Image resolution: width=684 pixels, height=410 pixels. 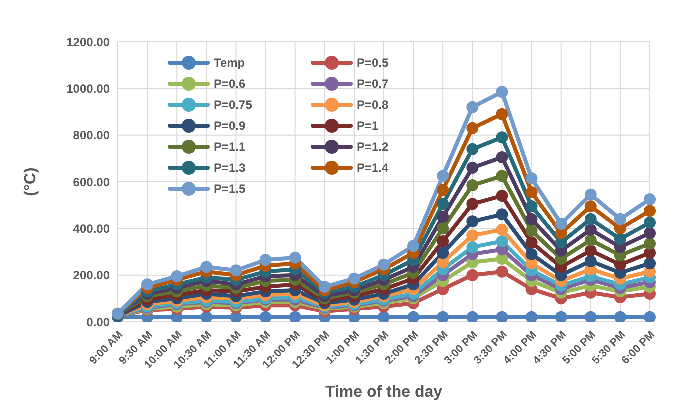 I want to click on legend-label: P=1.4, so click(x=373, y=168).